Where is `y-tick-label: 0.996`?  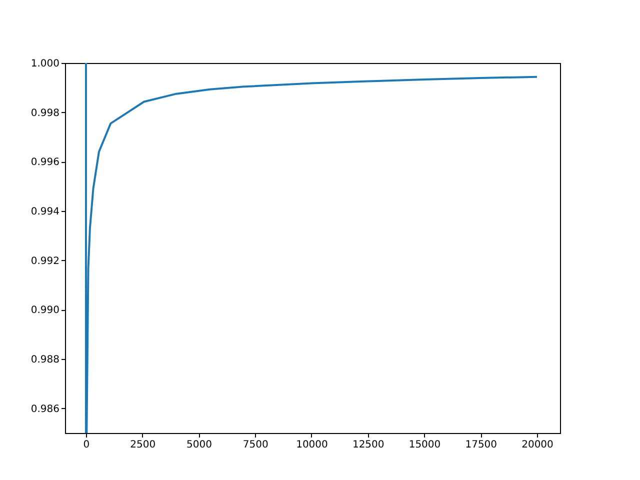 y-tick-label: 0.996 is located at coordinates (45, 162).